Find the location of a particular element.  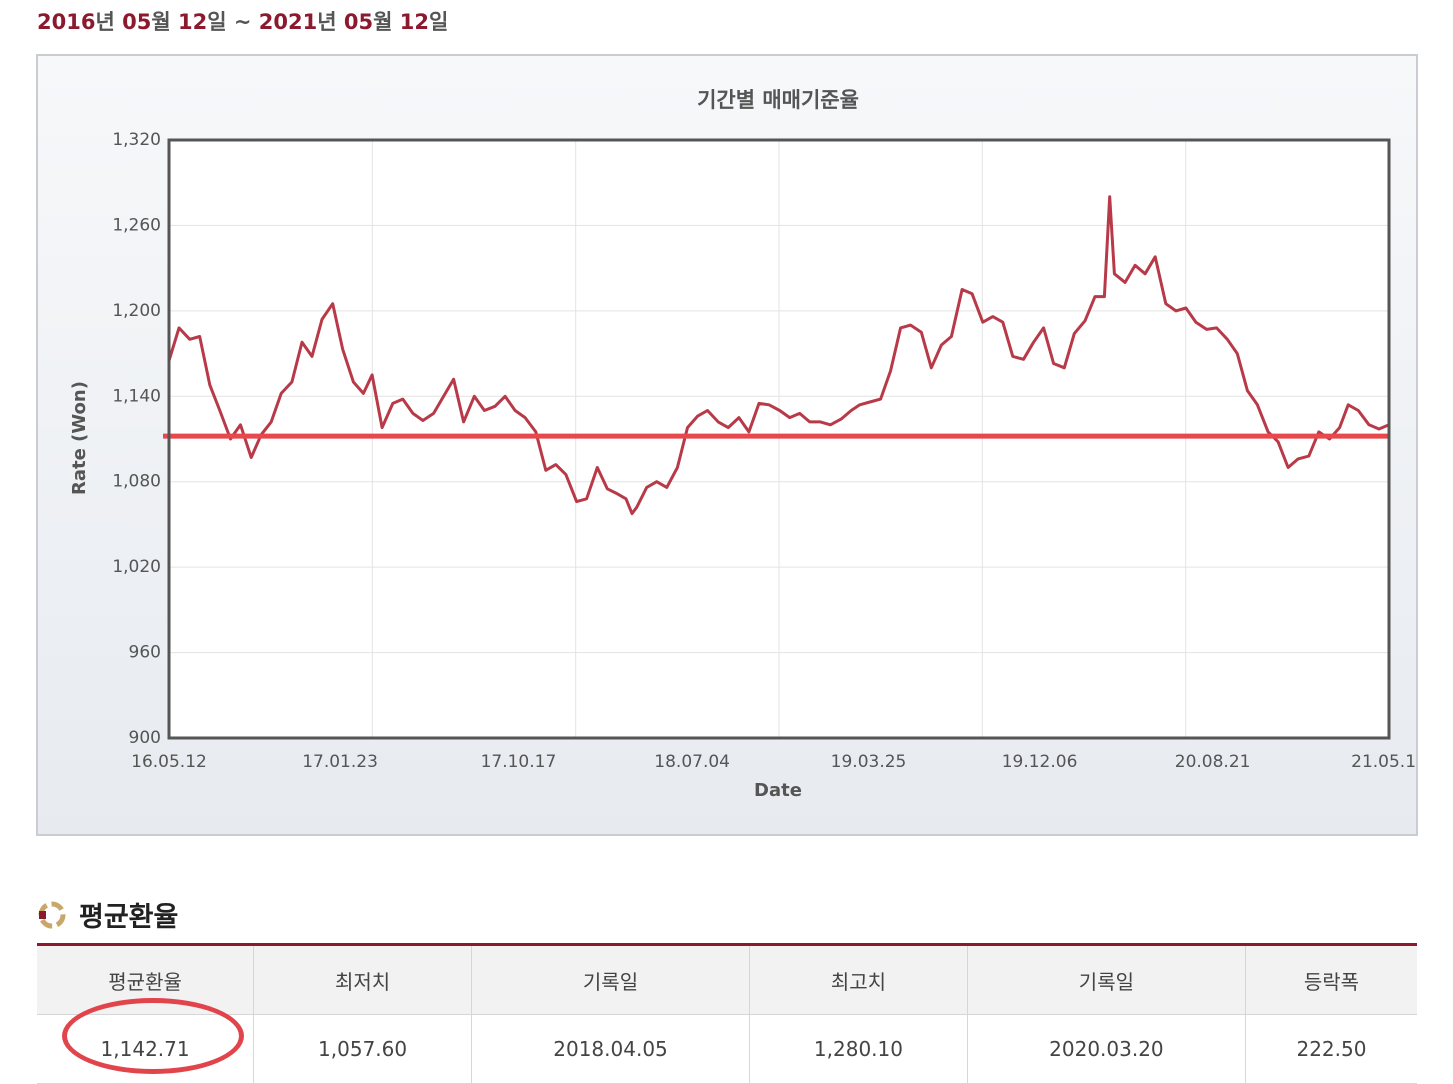

table-cell: 2020.03.20 is located at coordinates (1106, 1049).